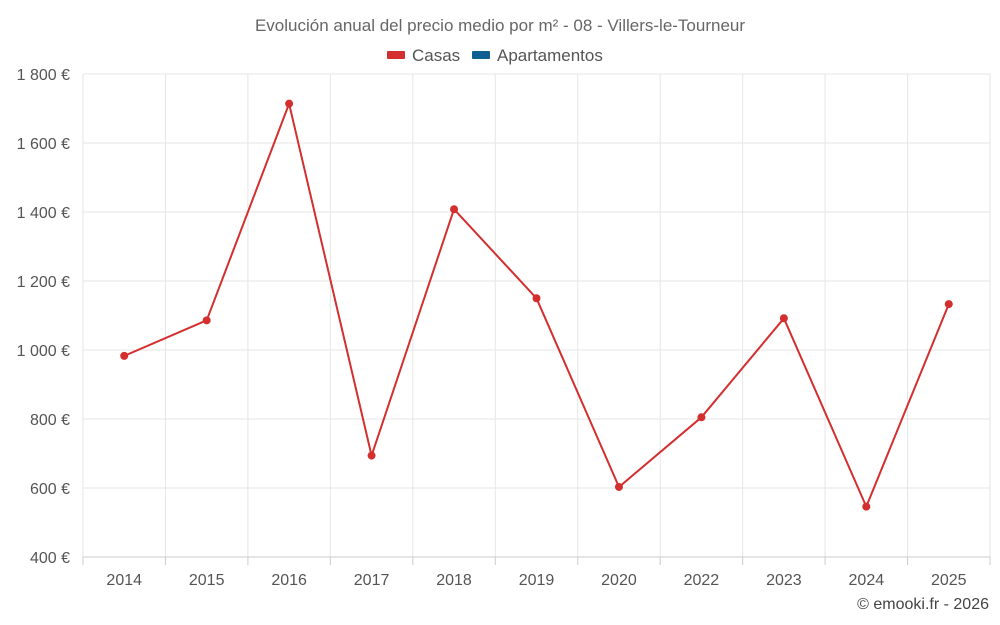  I want to click on legend-label-casas: Casas, so click(436, 55).